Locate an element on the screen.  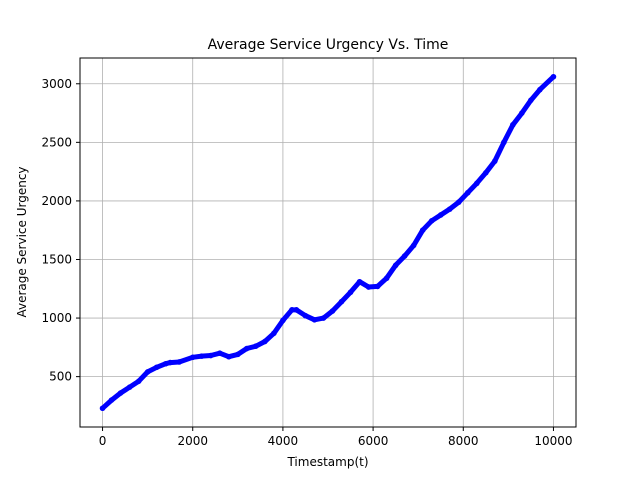
x-tick-label-5: 10000 is located at coordinates (553, 441).